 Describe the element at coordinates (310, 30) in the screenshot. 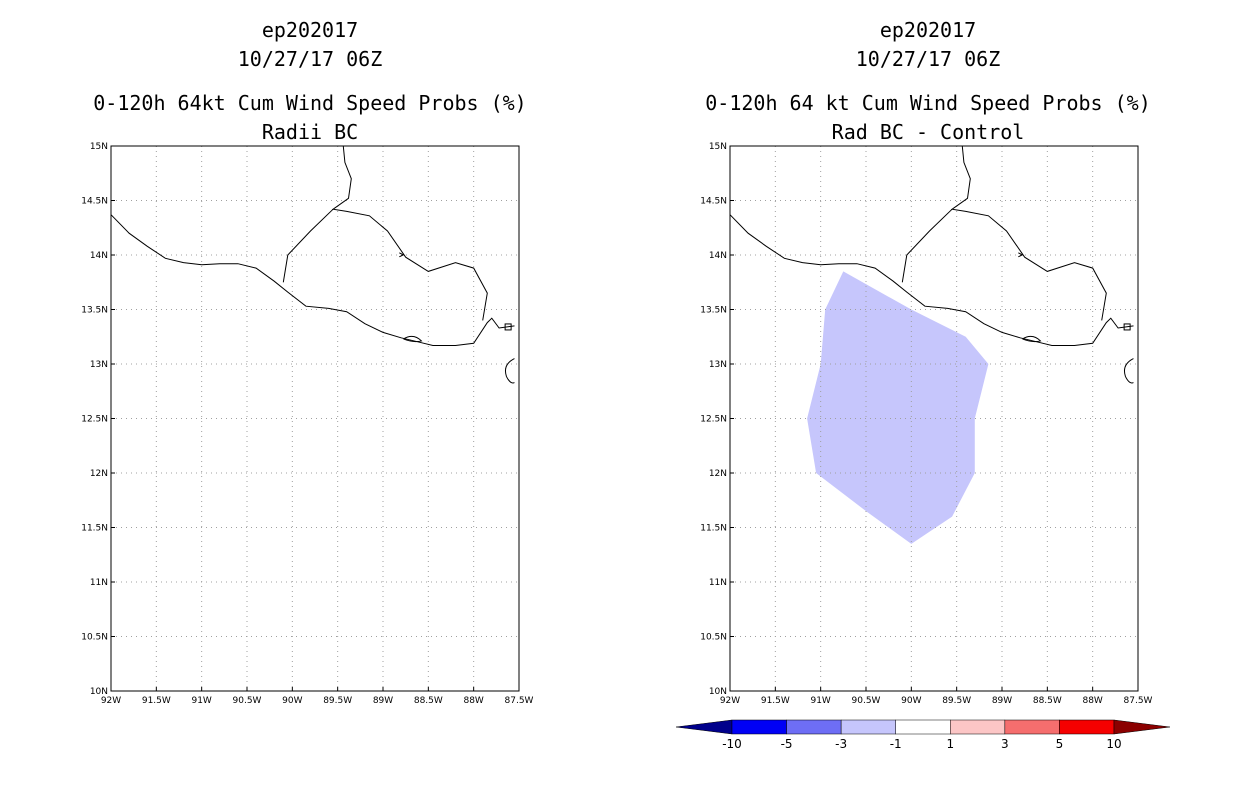

I see `panel-left-title-line1: ep202017` at that location.